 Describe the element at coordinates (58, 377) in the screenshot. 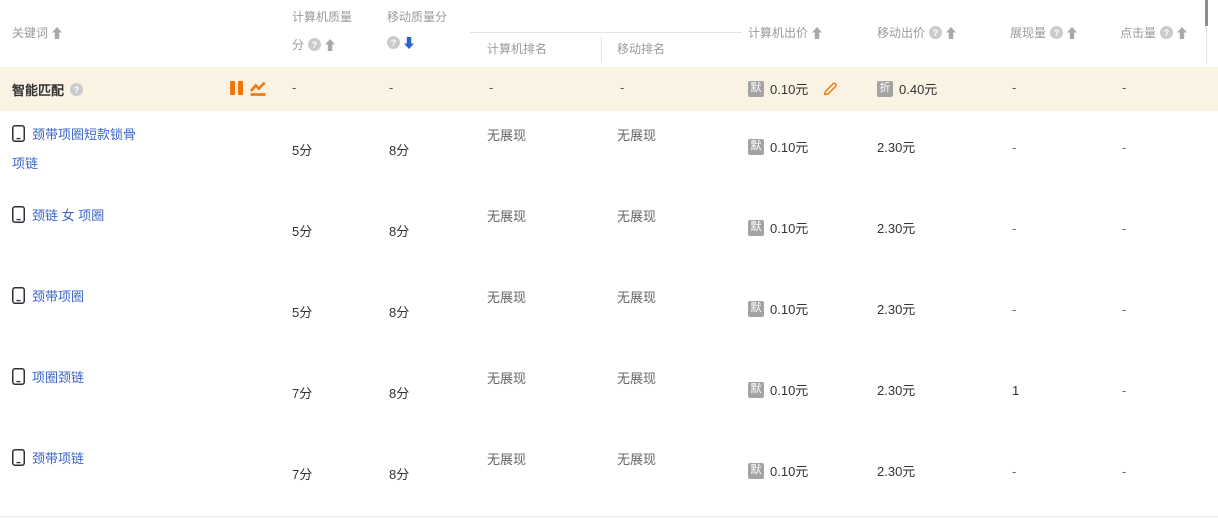

I see `keyword-link: 项圈颈链` at that location.